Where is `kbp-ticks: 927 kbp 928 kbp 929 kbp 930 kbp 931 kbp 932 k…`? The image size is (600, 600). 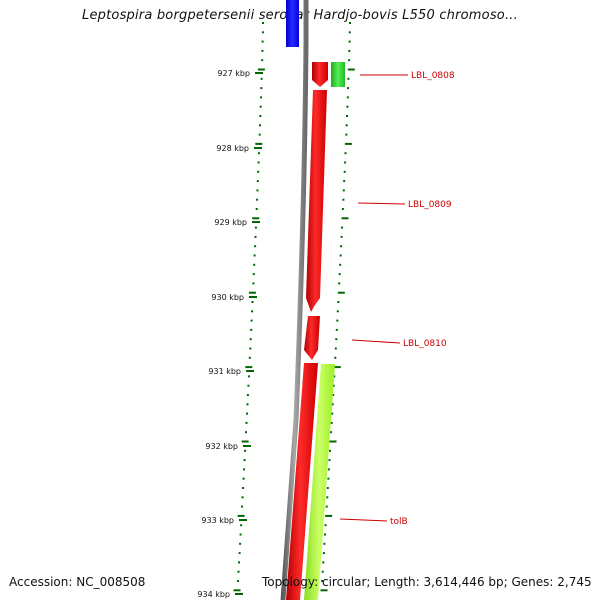
kbp-ticks: 927 kbp 928 kbp 929 kbp 930 kbp 931 kbp 932 k… is located at coordinates (230, 334).